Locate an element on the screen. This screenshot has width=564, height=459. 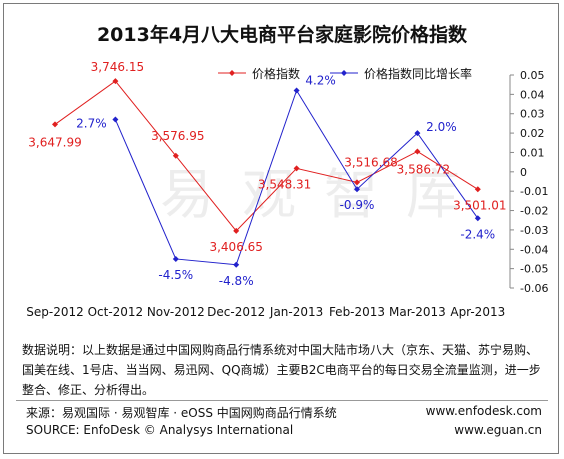
legend-price-index-marker is located at coordinates (232, 73).